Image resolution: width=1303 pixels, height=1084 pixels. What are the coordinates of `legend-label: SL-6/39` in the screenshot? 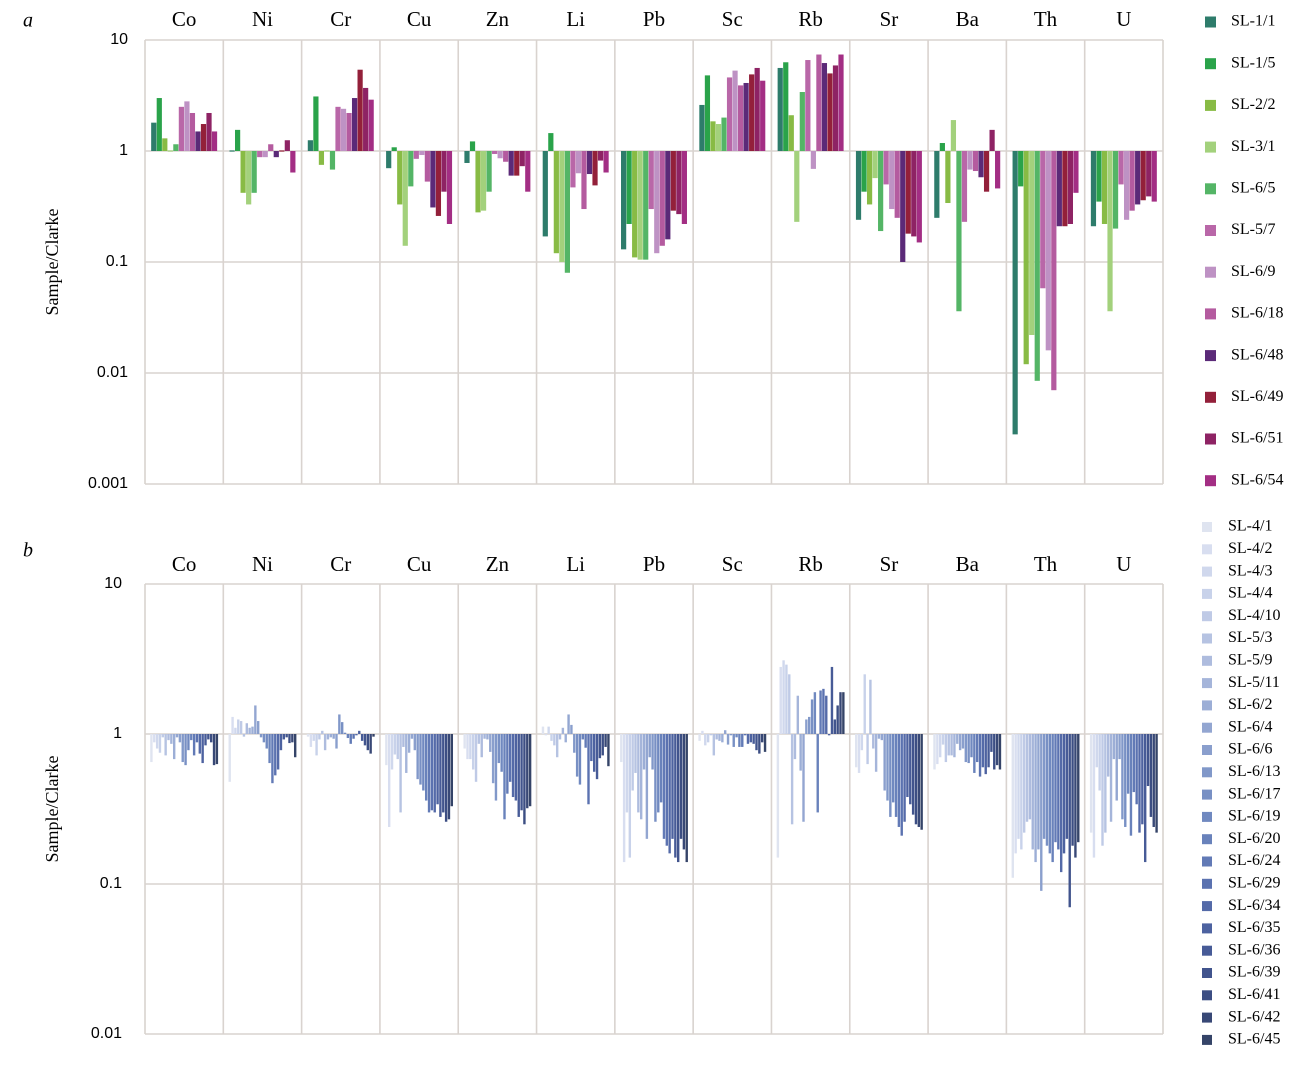 It's located at (1254, 972).